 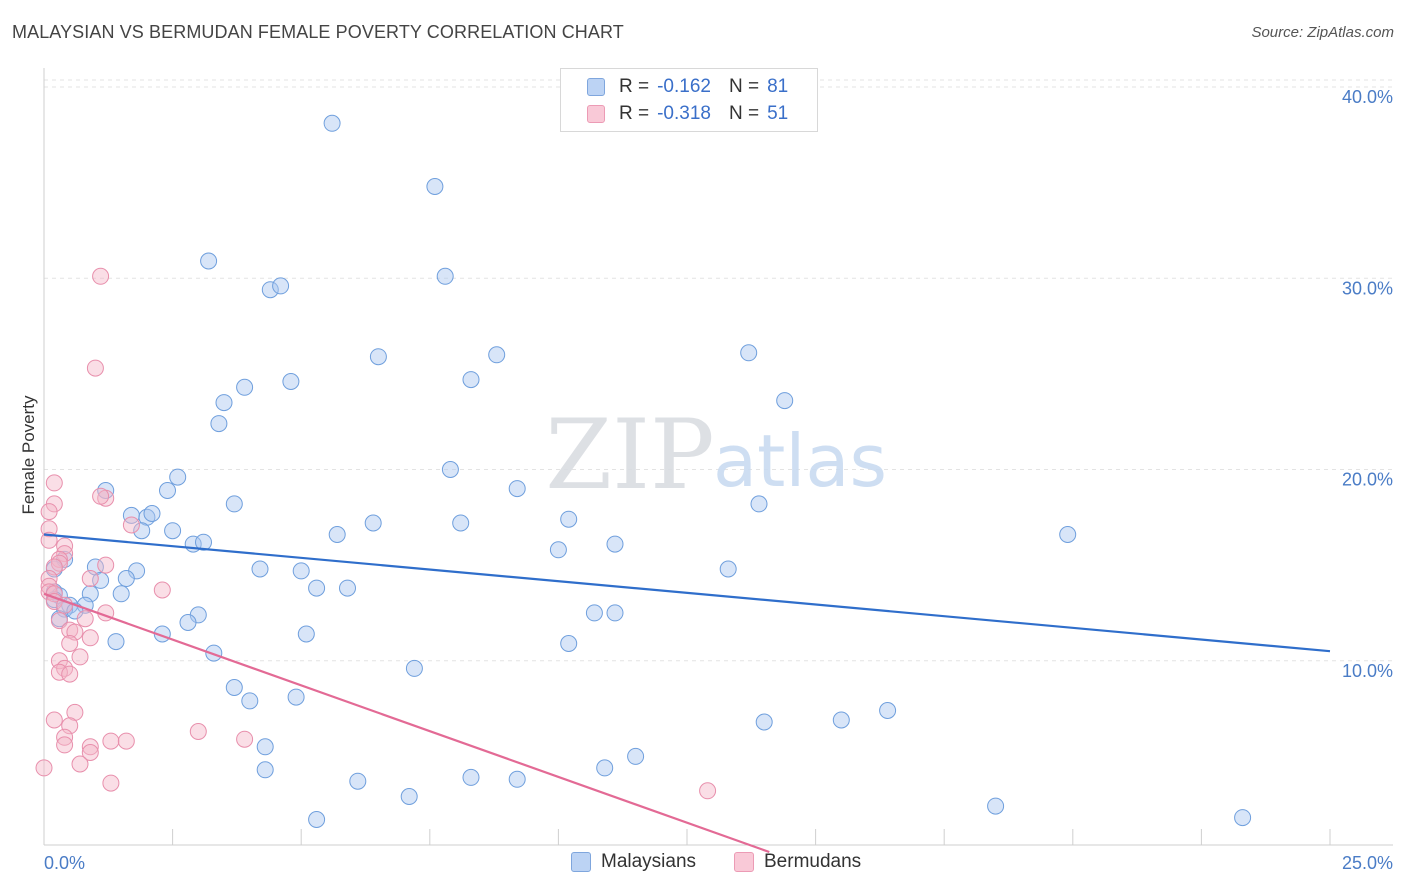 I want to click on y-tick-label: 20.0%, so click(x=1367, y=480).